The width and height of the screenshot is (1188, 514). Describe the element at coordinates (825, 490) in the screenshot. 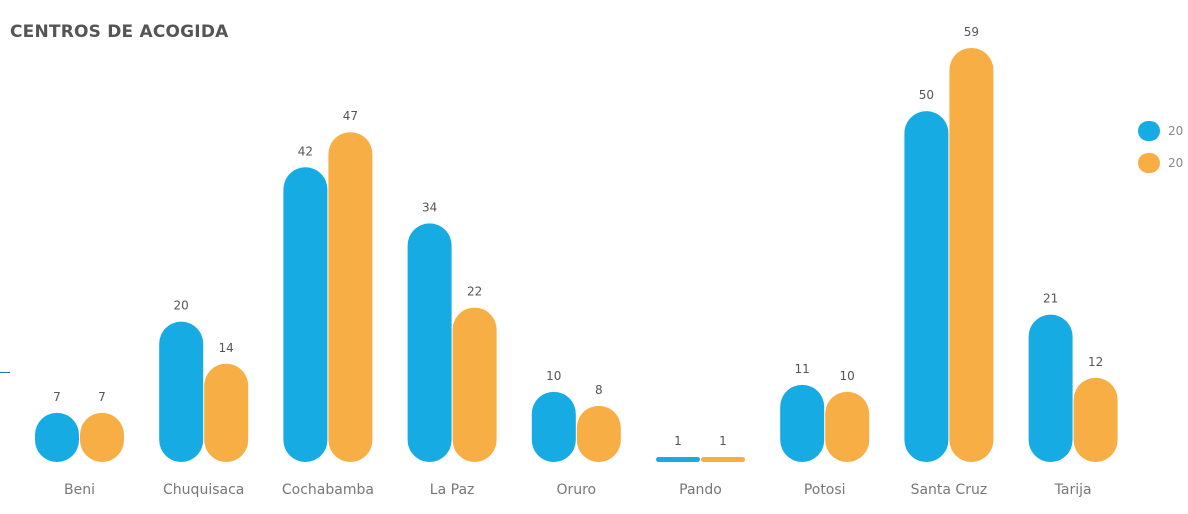

I see `category-label: Potosi` at that location.